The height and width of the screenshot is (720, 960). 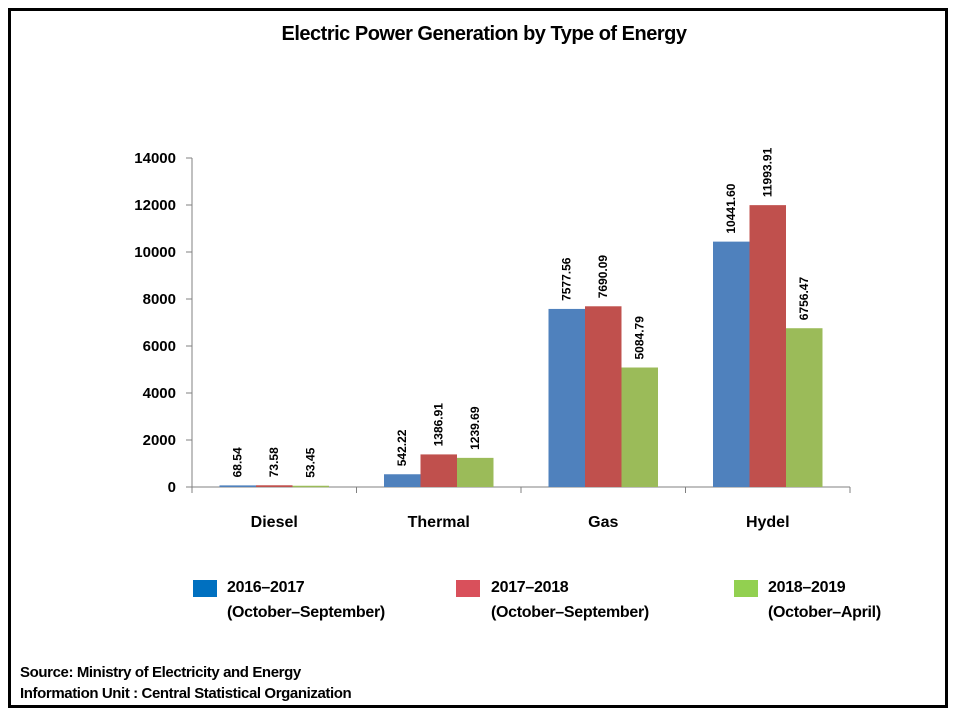 What do you see at coordinates (520, 522) in the screenshot?
I see `x-category-labels: Diesel Thermal Gas Hydel` at bounding box center [520, 522].